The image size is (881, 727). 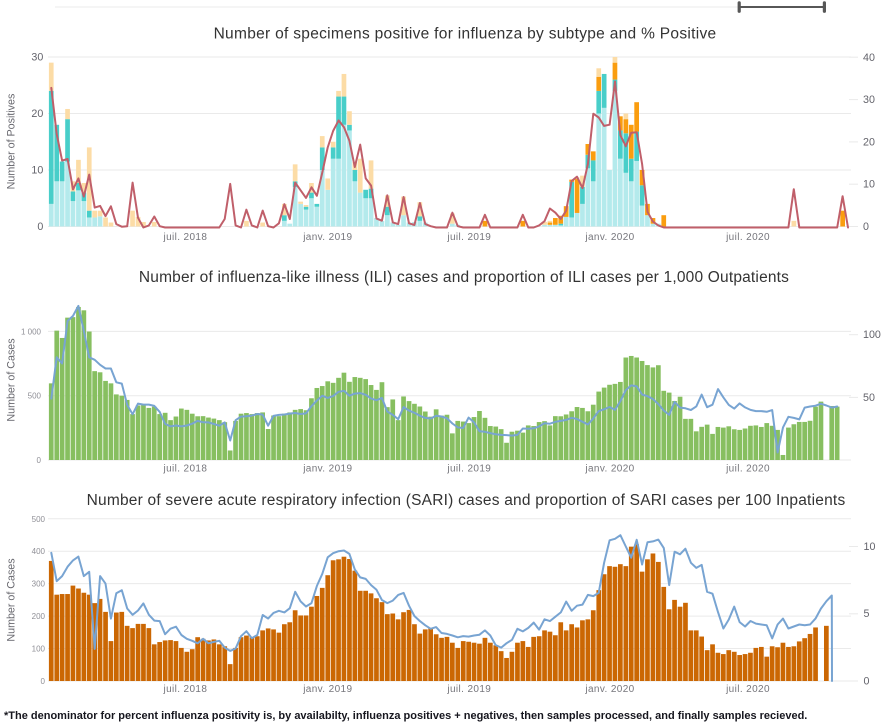 I want to click on svg-text: Number of Positives, so click(x=12, y=142).